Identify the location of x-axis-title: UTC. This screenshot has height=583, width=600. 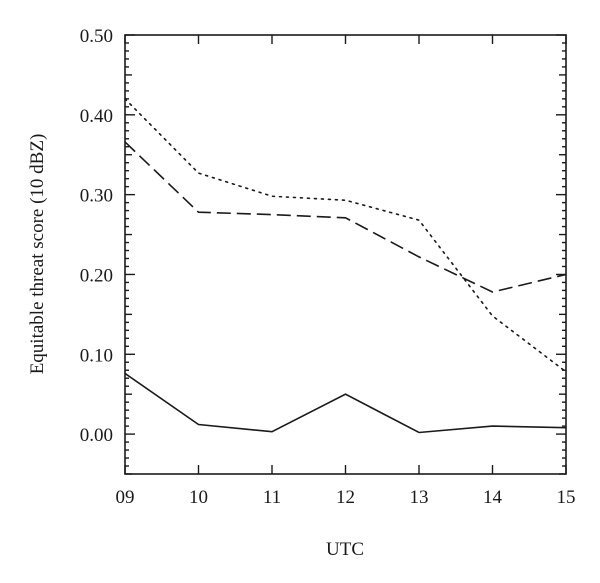
(345, 549).